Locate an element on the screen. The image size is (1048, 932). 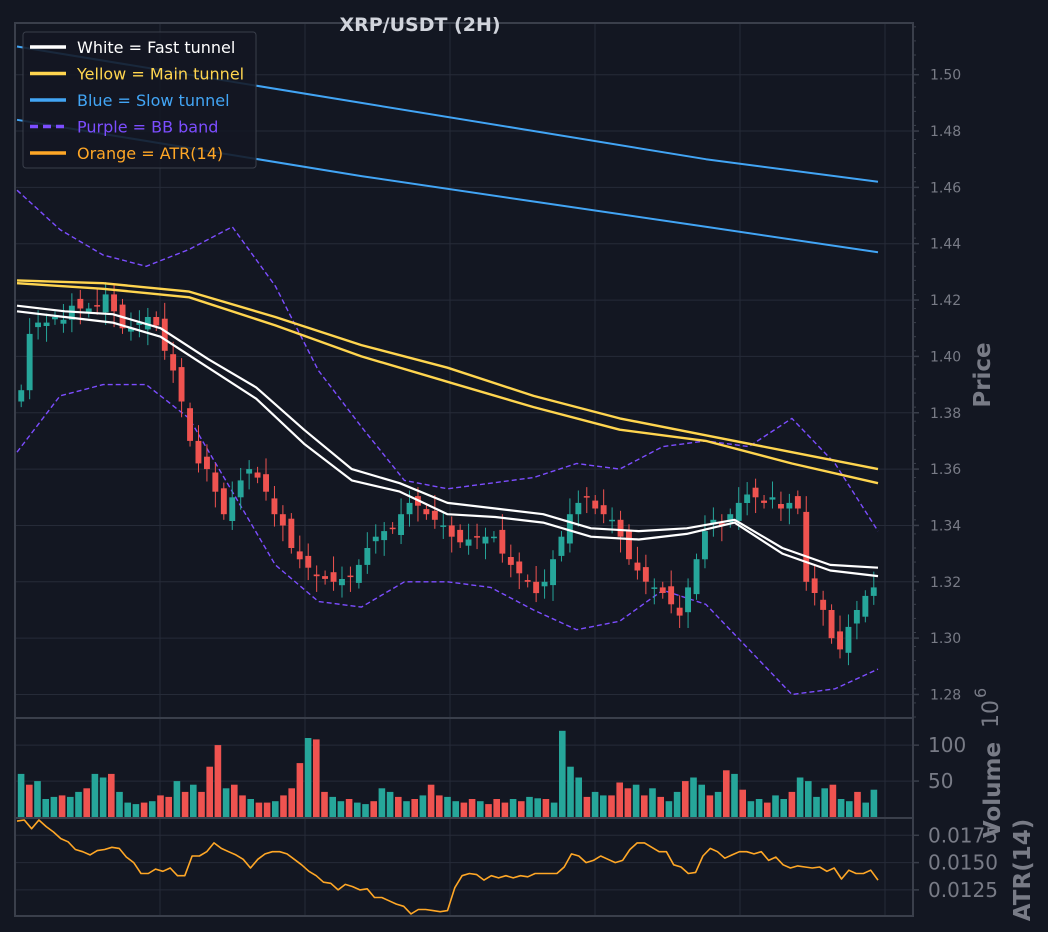
atr-panel is located at coordinates (447, 867).